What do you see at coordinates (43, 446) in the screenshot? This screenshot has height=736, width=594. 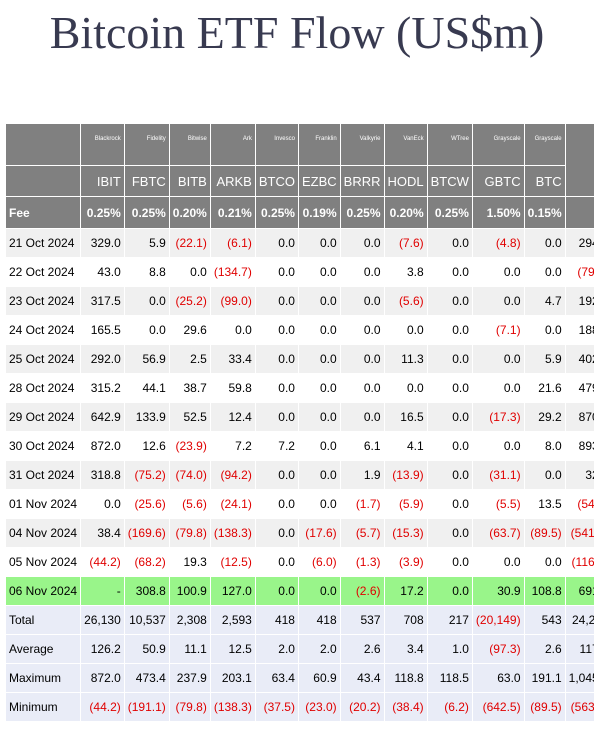 I see `date: 30 Oct 2024` at bounding box center [43, 446].